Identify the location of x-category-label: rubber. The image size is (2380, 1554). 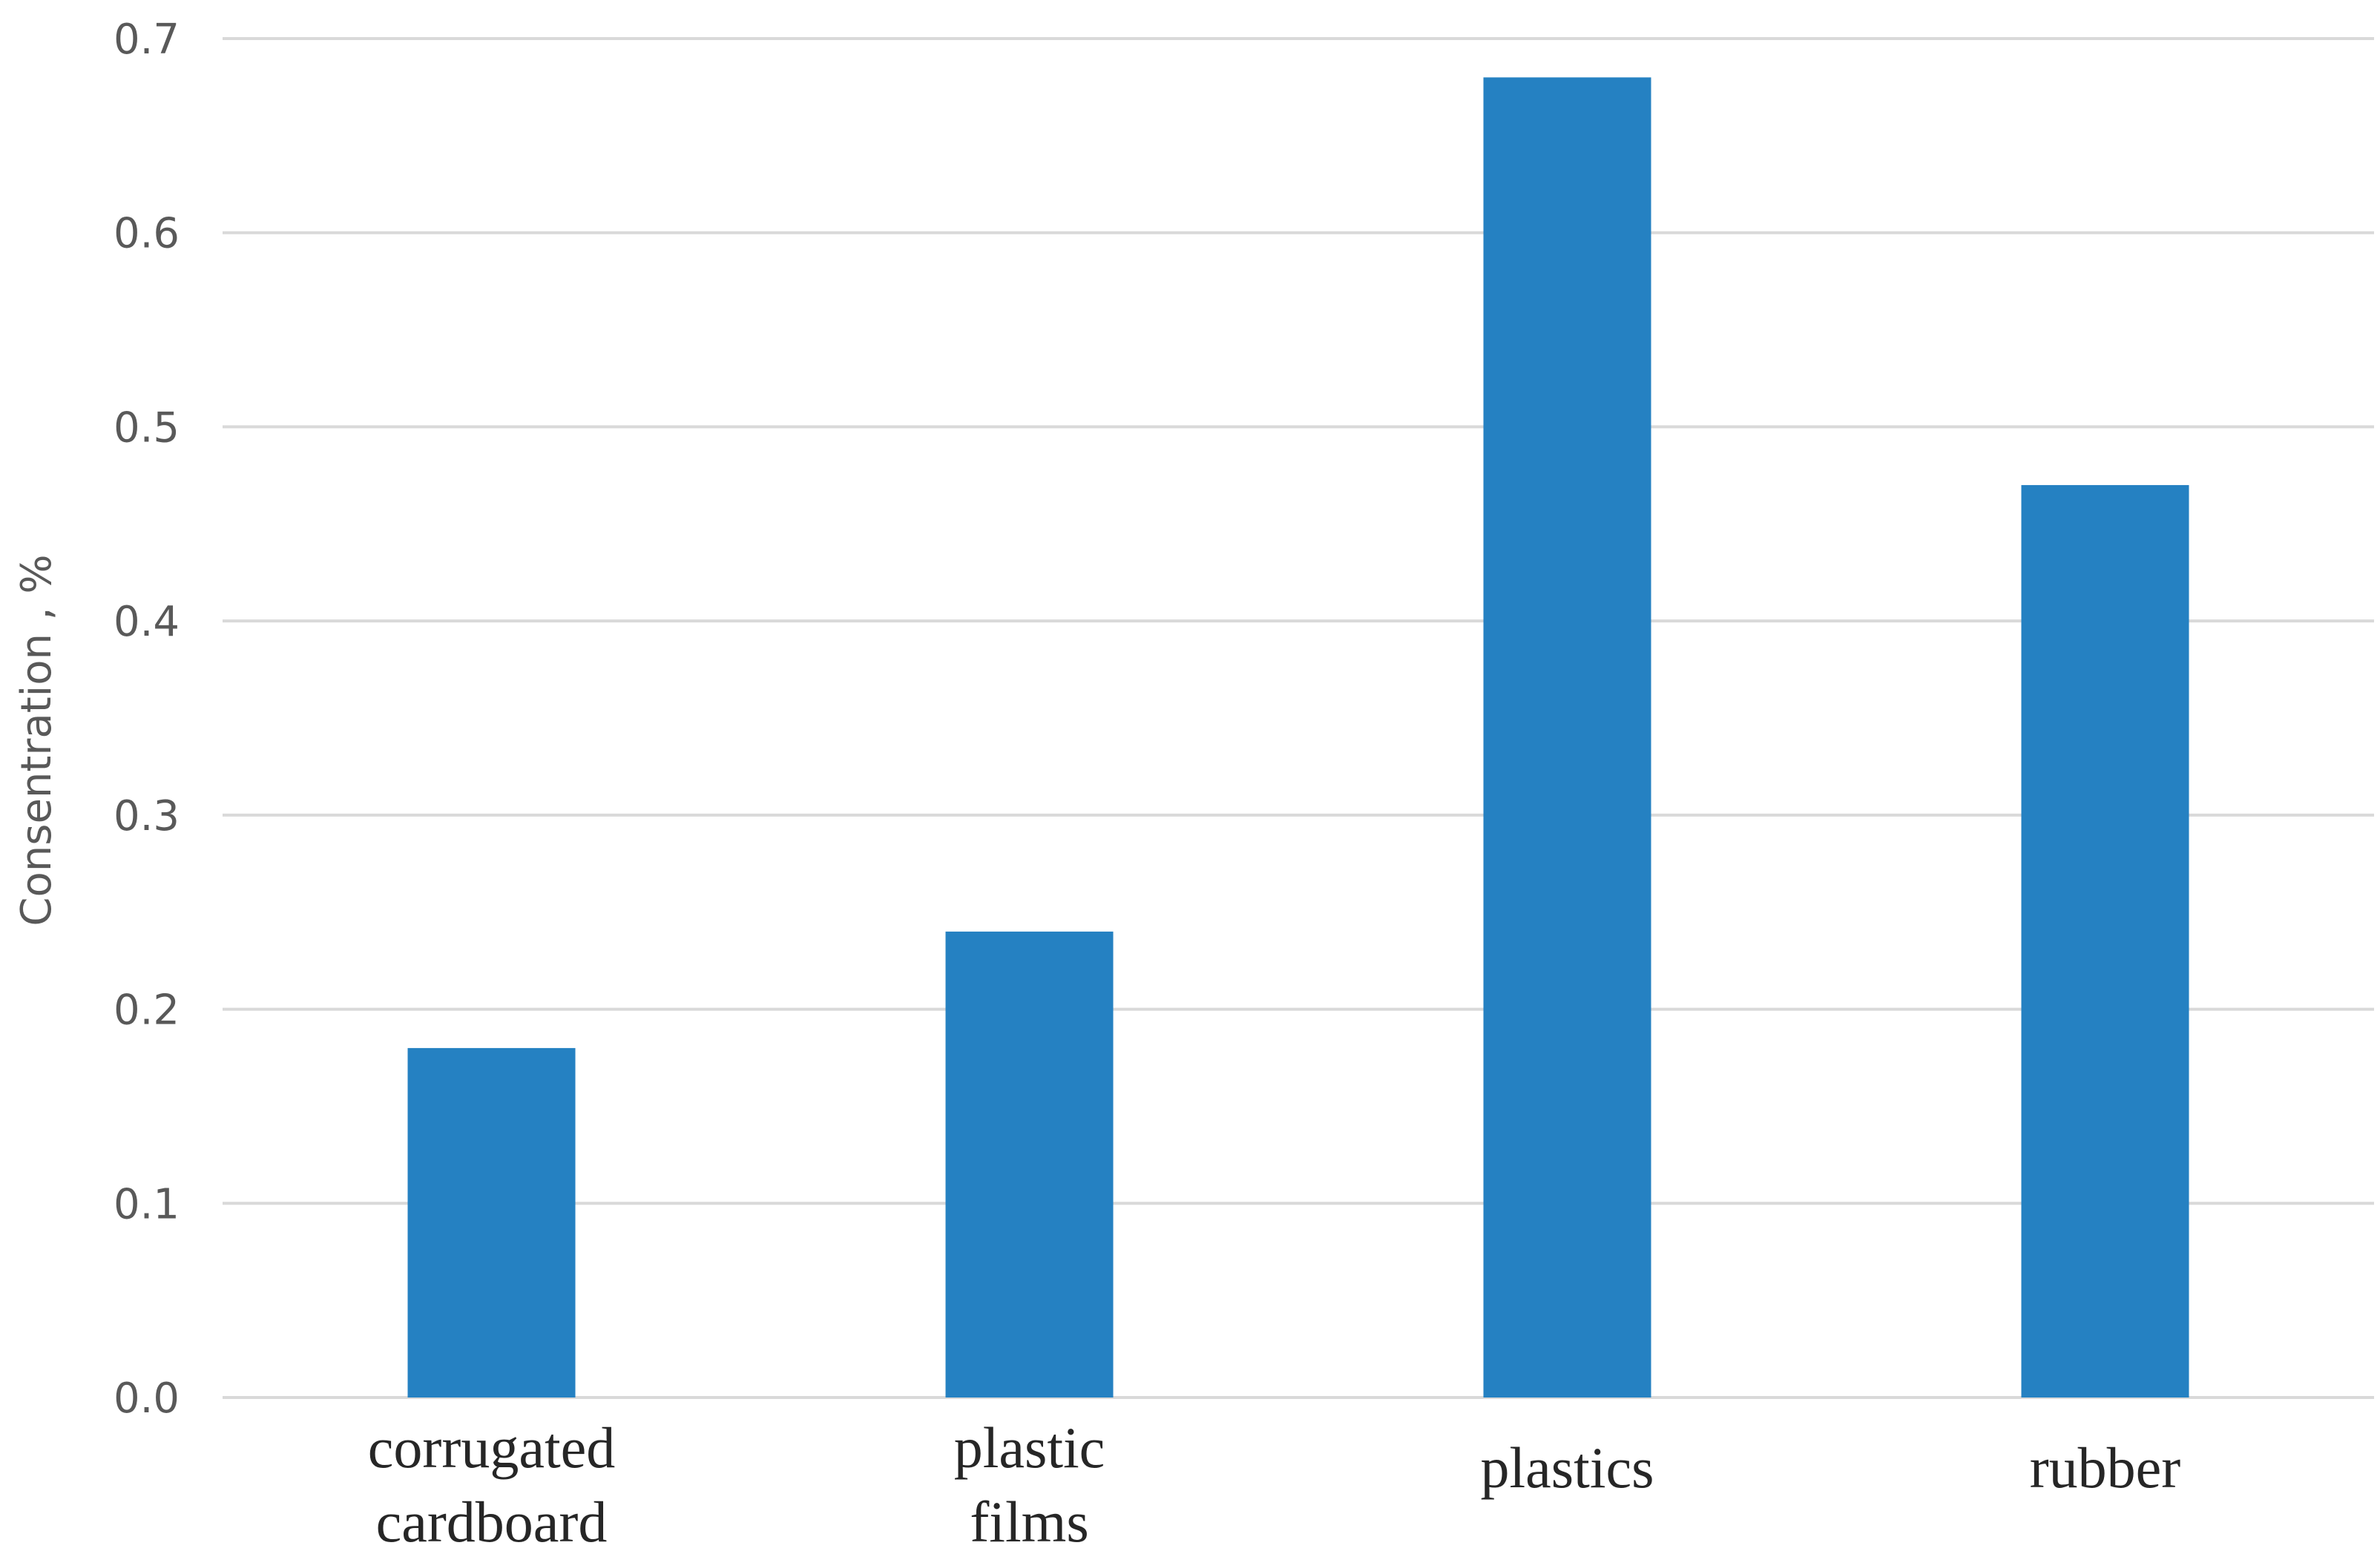
(2106, 1467).